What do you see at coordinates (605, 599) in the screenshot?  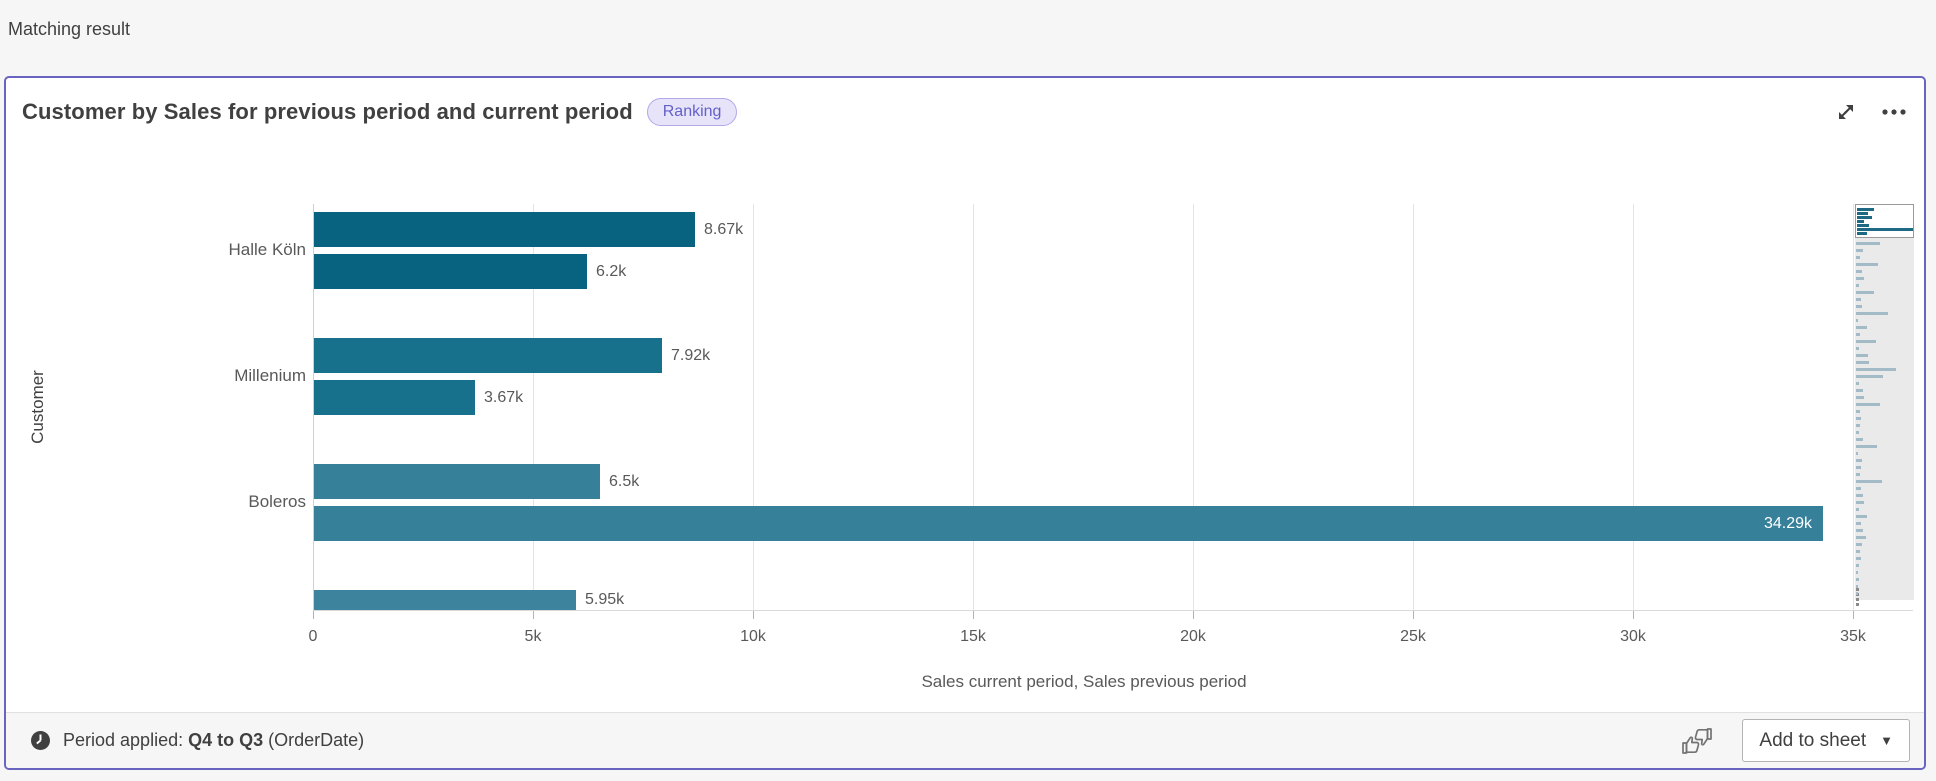 I see `bar-value-label: 5.95k` at bounding box center [605, 599].